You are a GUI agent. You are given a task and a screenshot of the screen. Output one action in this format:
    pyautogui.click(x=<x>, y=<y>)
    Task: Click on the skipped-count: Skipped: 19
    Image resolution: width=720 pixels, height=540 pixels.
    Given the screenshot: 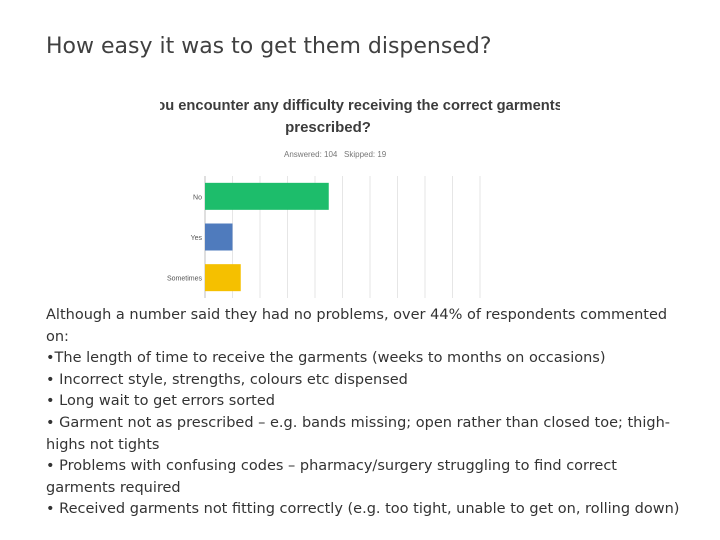 What is the action you would take?
    pyautogui.click(x=365, y=154)
    